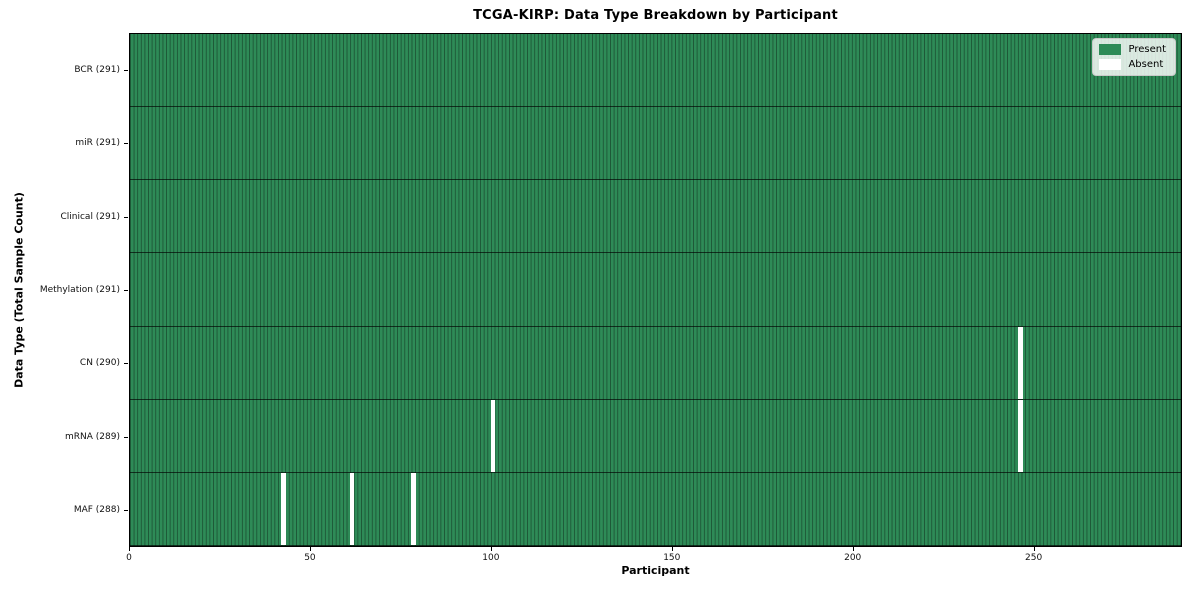 This screenshot has width=1200, height=600. I want to click on y-tick-label: MAF (288), so click(96, 510).